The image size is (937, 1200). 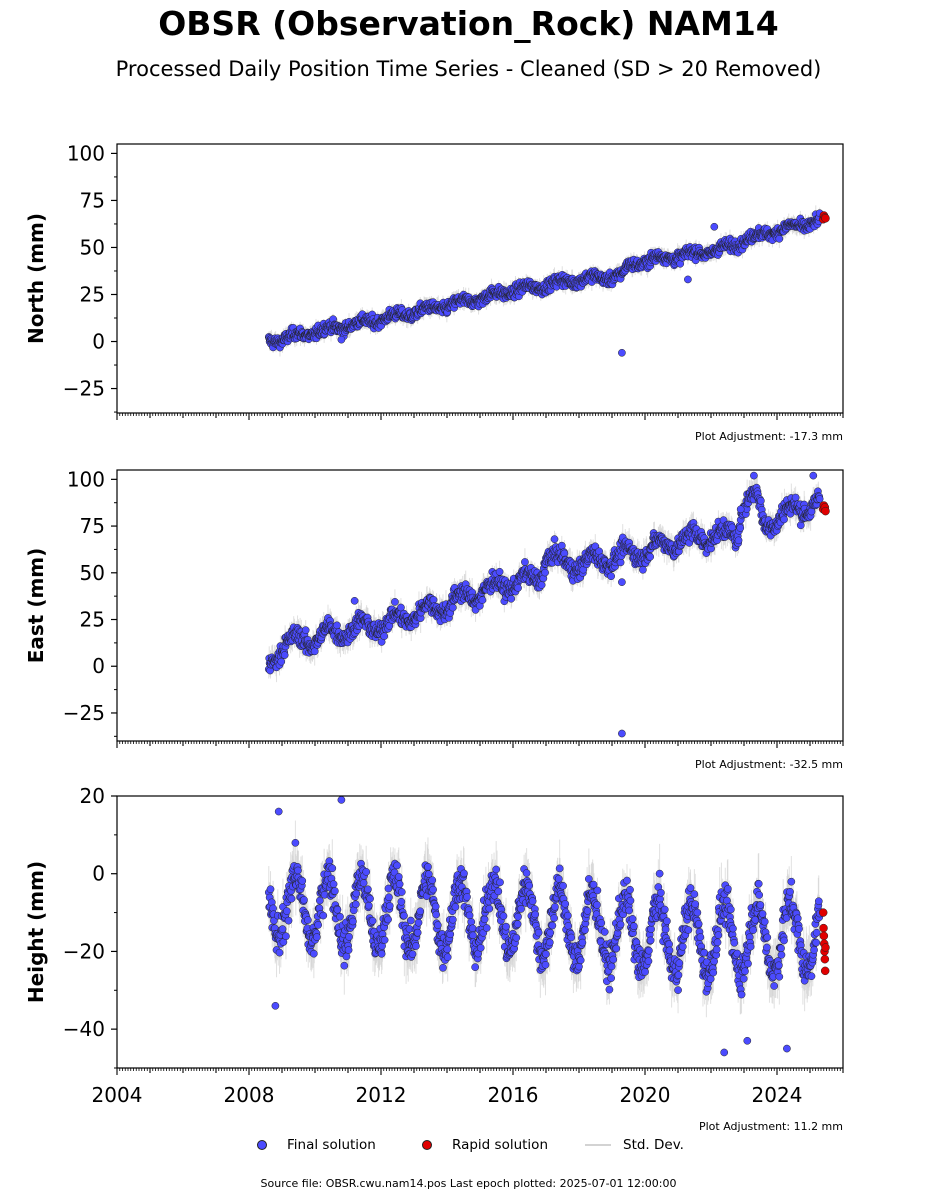 What do you see at coordinates (92, 294) in the screenshot?
I see `y-tick-label: 25` at bounding box center [92, 294].